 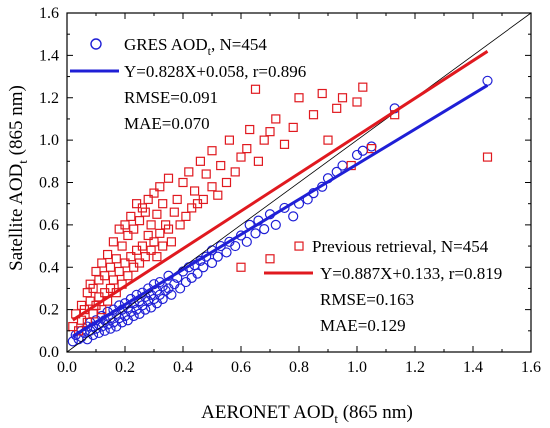 What do you see at coordinates (411, 273) in the screenshot?
I see `legend-previous-fit: Y=0.887X+0.133, r=0.819` at bounding box center [411, 273].